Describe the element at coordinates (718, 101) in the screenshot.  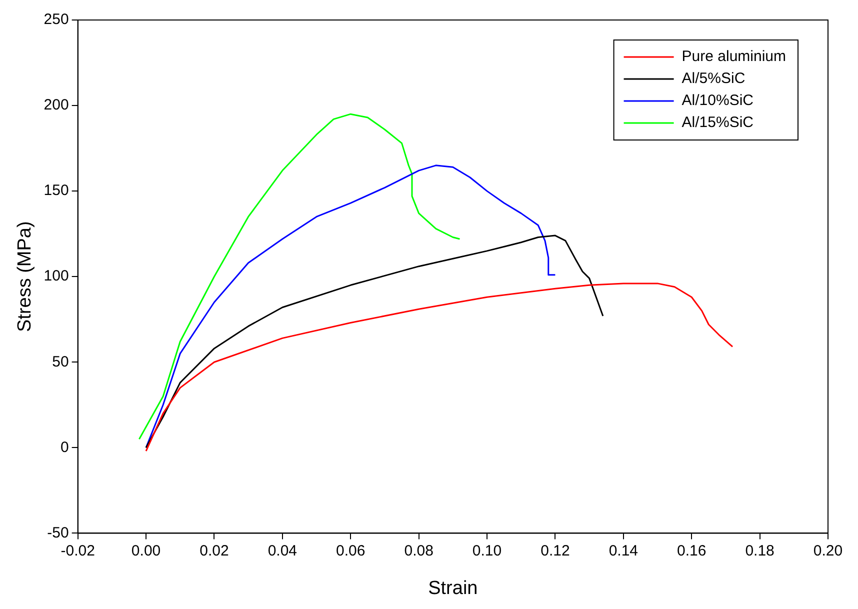
I see `legend-label: Al/10%SiC` at that location.